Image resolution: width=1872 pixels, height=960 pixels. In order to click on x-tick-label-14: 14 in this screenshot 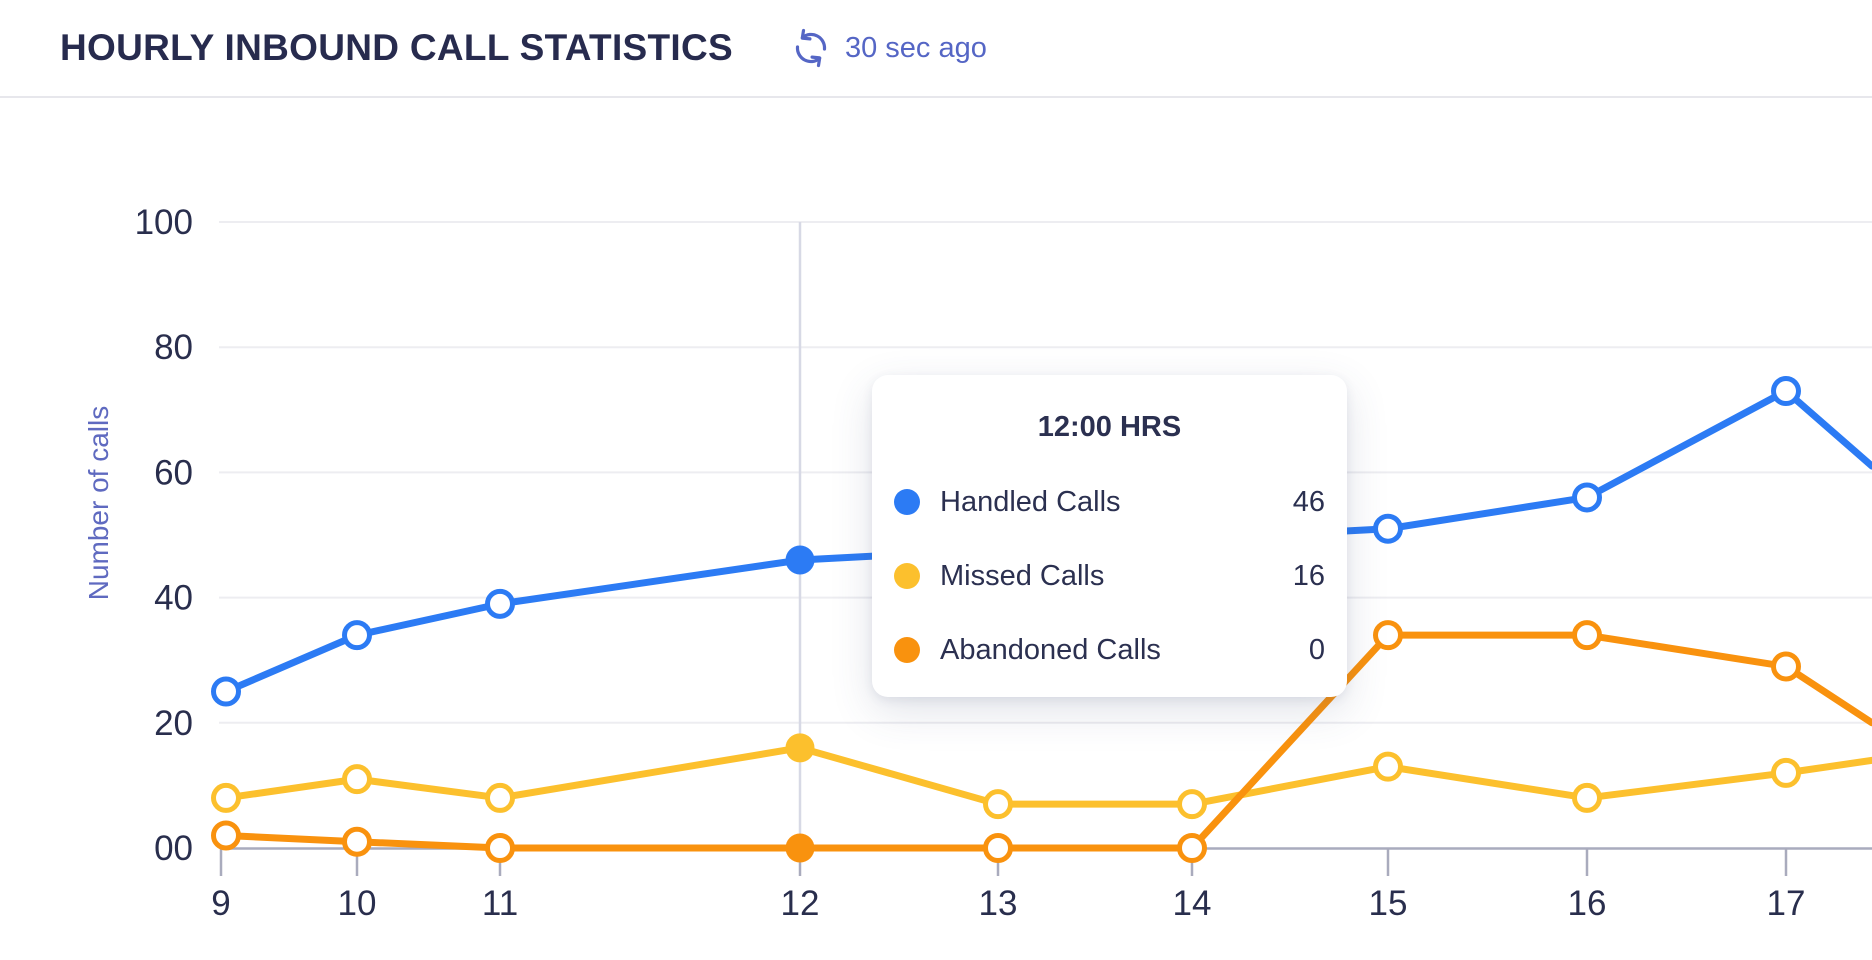, I will do `click(1192, 903)`.